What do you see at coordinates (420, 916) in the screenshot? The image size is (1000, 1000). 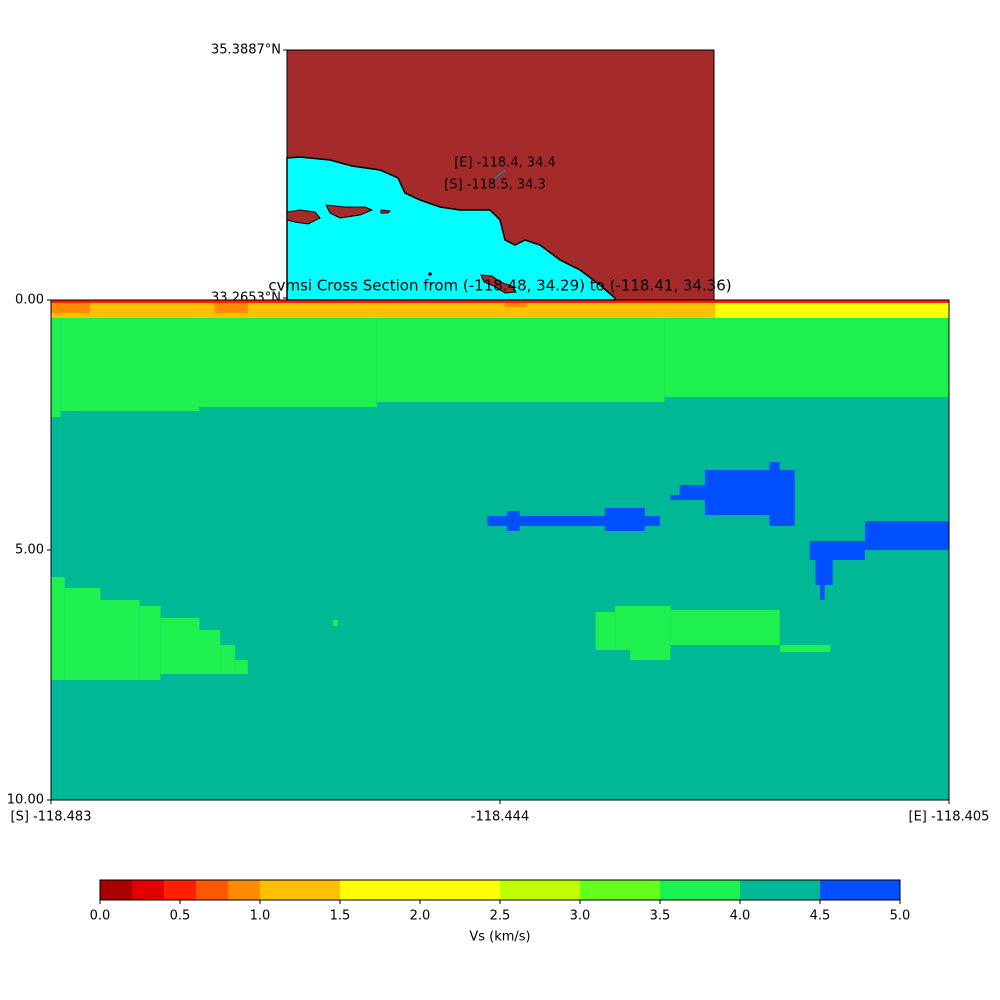 I see `colorbar-tick-label: 2.0` at bounding box center [420, 916].